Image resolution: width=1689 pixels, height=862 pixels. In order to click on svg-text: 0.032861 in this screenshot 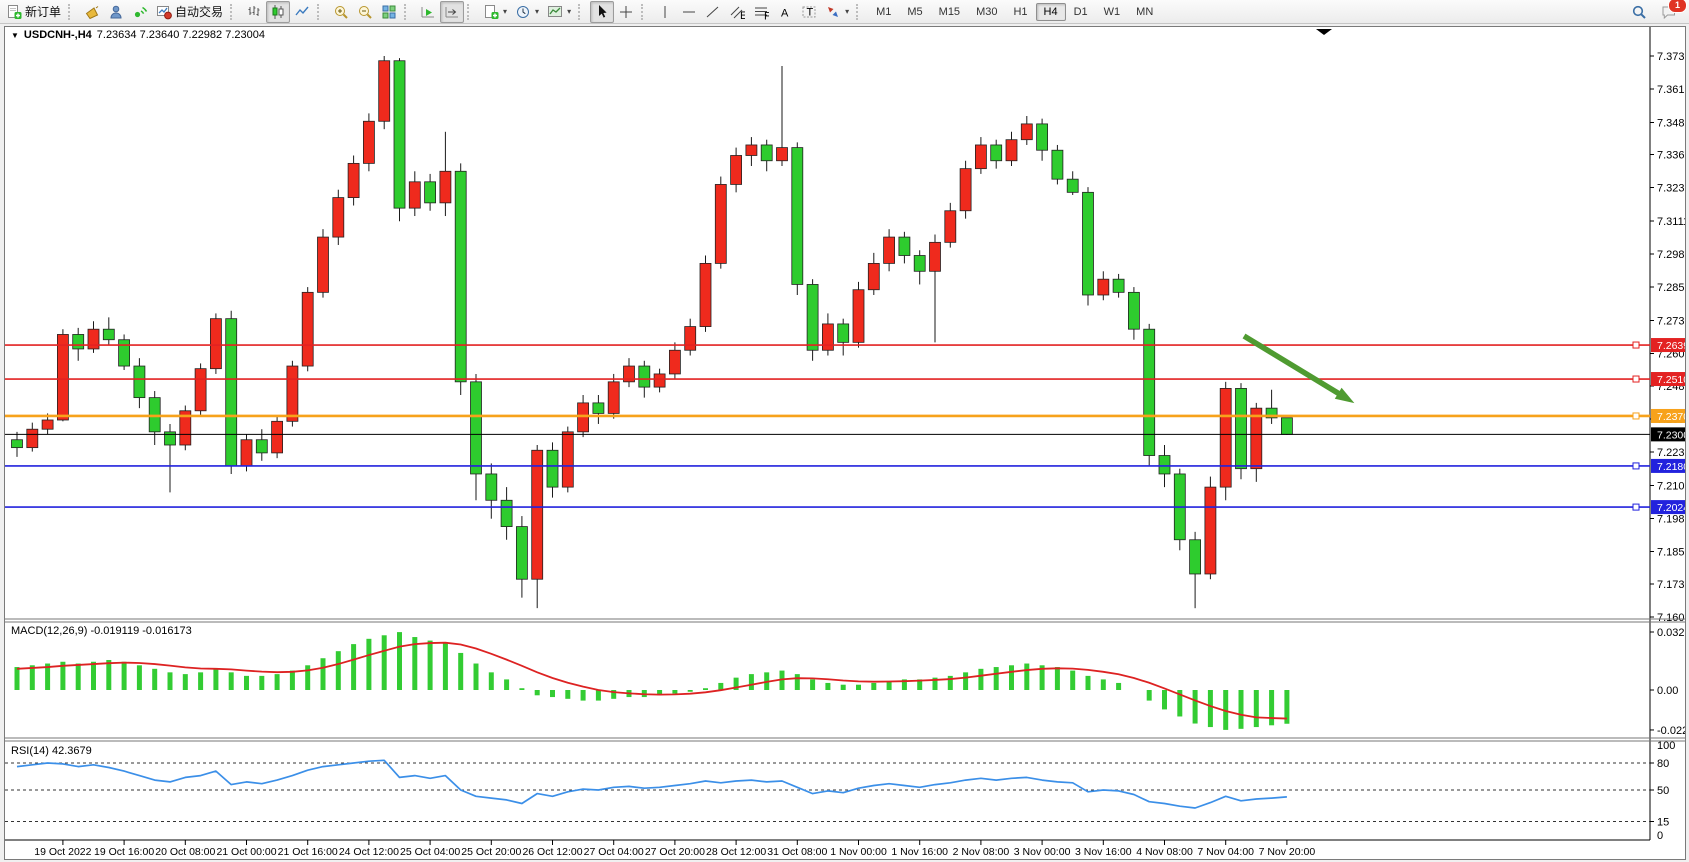, I will do `click(1671, 633)`.